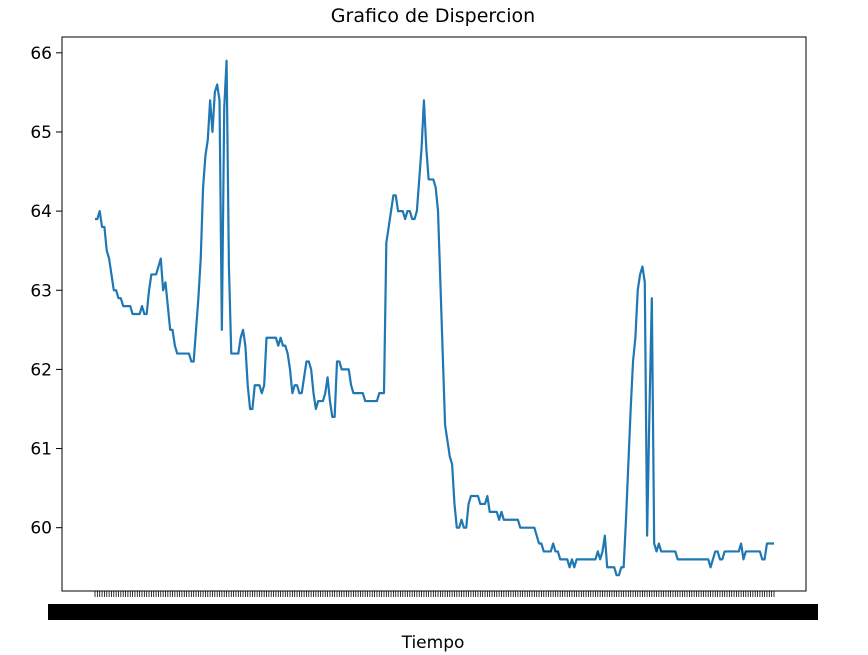  What do you see at coordinates (41, 133) in the screenshot?
I see `y-tick-label: 65` at bounding box center [41, 133].